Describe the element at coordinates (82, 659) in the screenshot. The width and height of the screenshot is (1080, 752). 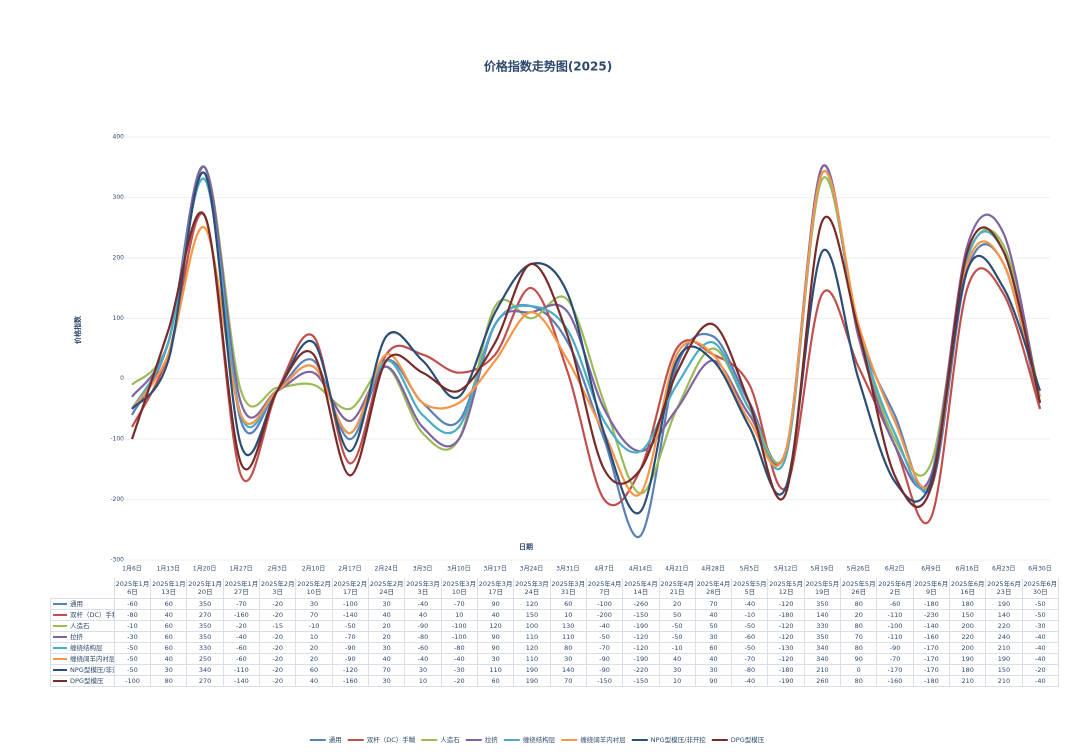
I see `table-row-label: 缠绕阔羊内衬层` at that location.